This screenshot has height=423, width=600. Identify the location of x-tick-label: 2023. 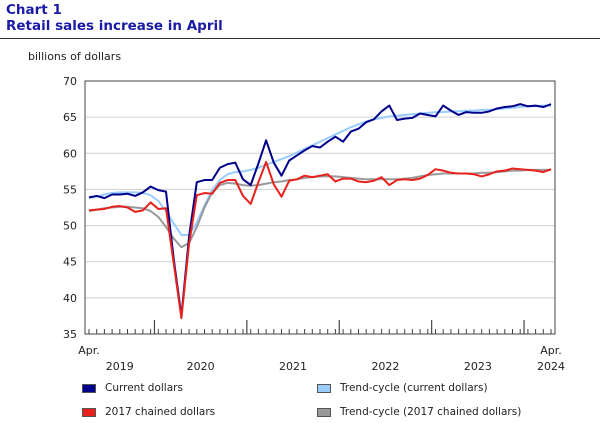
(478, 366).